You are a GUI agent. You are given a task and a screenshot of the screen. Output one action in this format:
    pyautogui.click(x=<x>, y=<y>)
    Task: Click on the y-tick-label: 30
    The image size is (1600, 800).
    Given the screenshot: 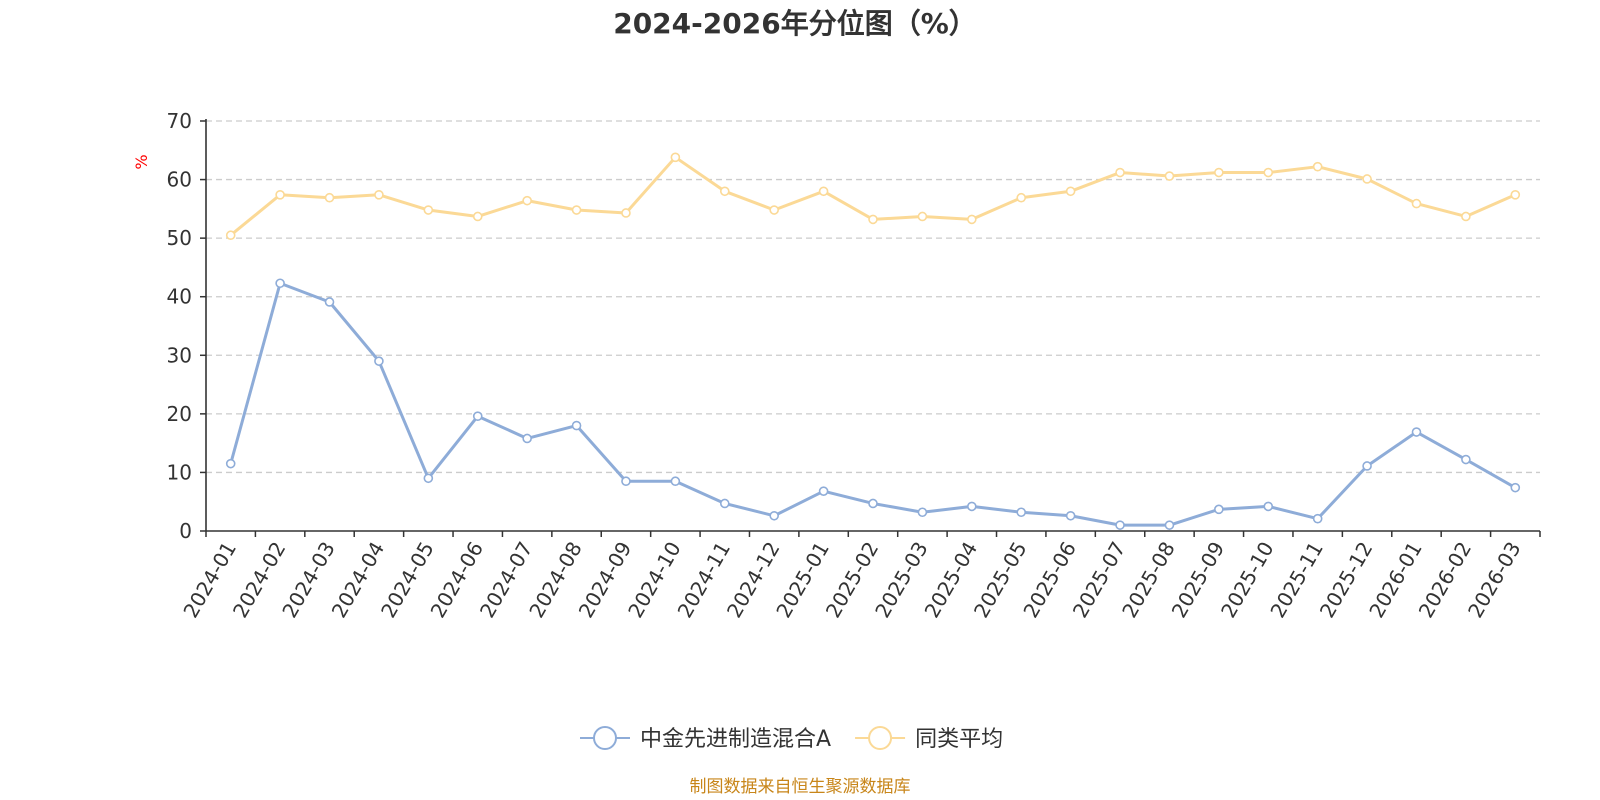 What is the action you would take?
    pyautogui.click(x=179, y=355)
    